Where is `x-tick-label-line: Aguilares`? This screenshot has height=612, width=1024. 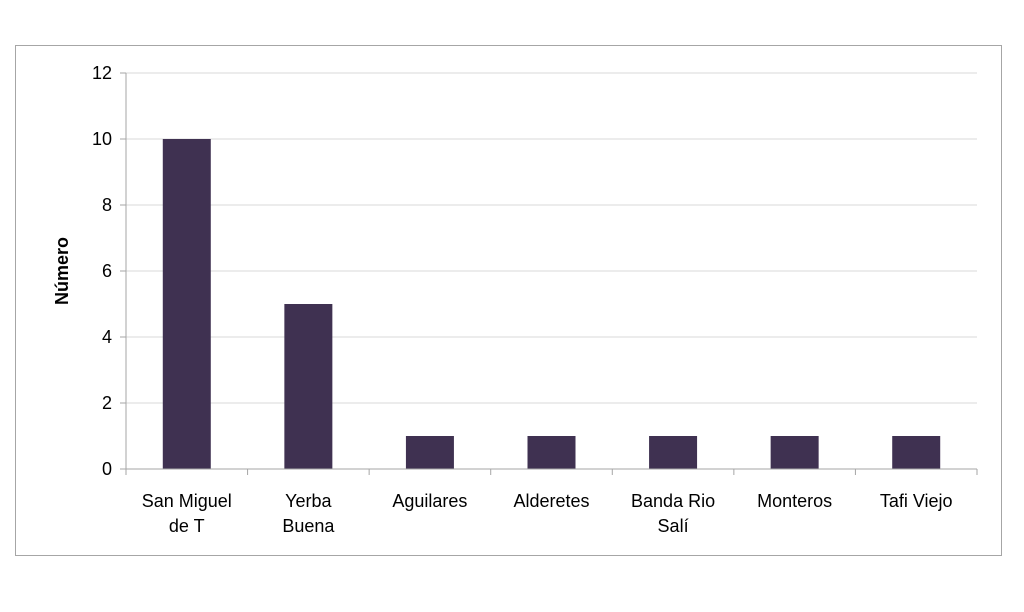 x-tick-label-line: Aguilares is located at coordinates (429, 501).